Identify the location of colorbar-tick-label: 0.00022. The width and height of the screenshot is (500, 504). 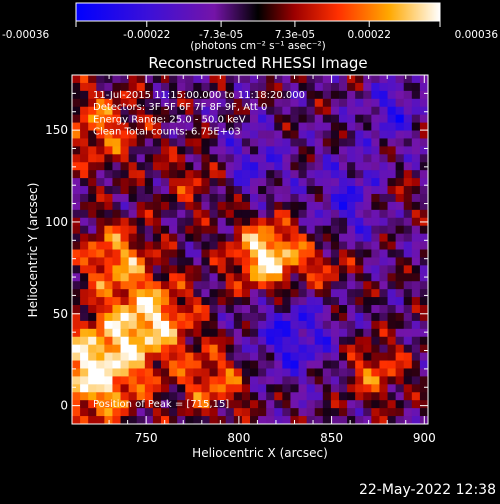
(369, 35).